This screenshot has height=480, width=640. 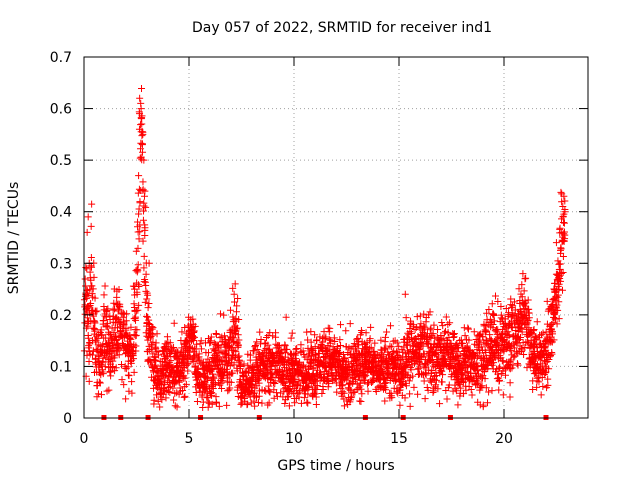 What do you see at coordinates (61, 316) in the screenshot?
I see `y-tick-label: 0.2` at bounding box center [61, 316].